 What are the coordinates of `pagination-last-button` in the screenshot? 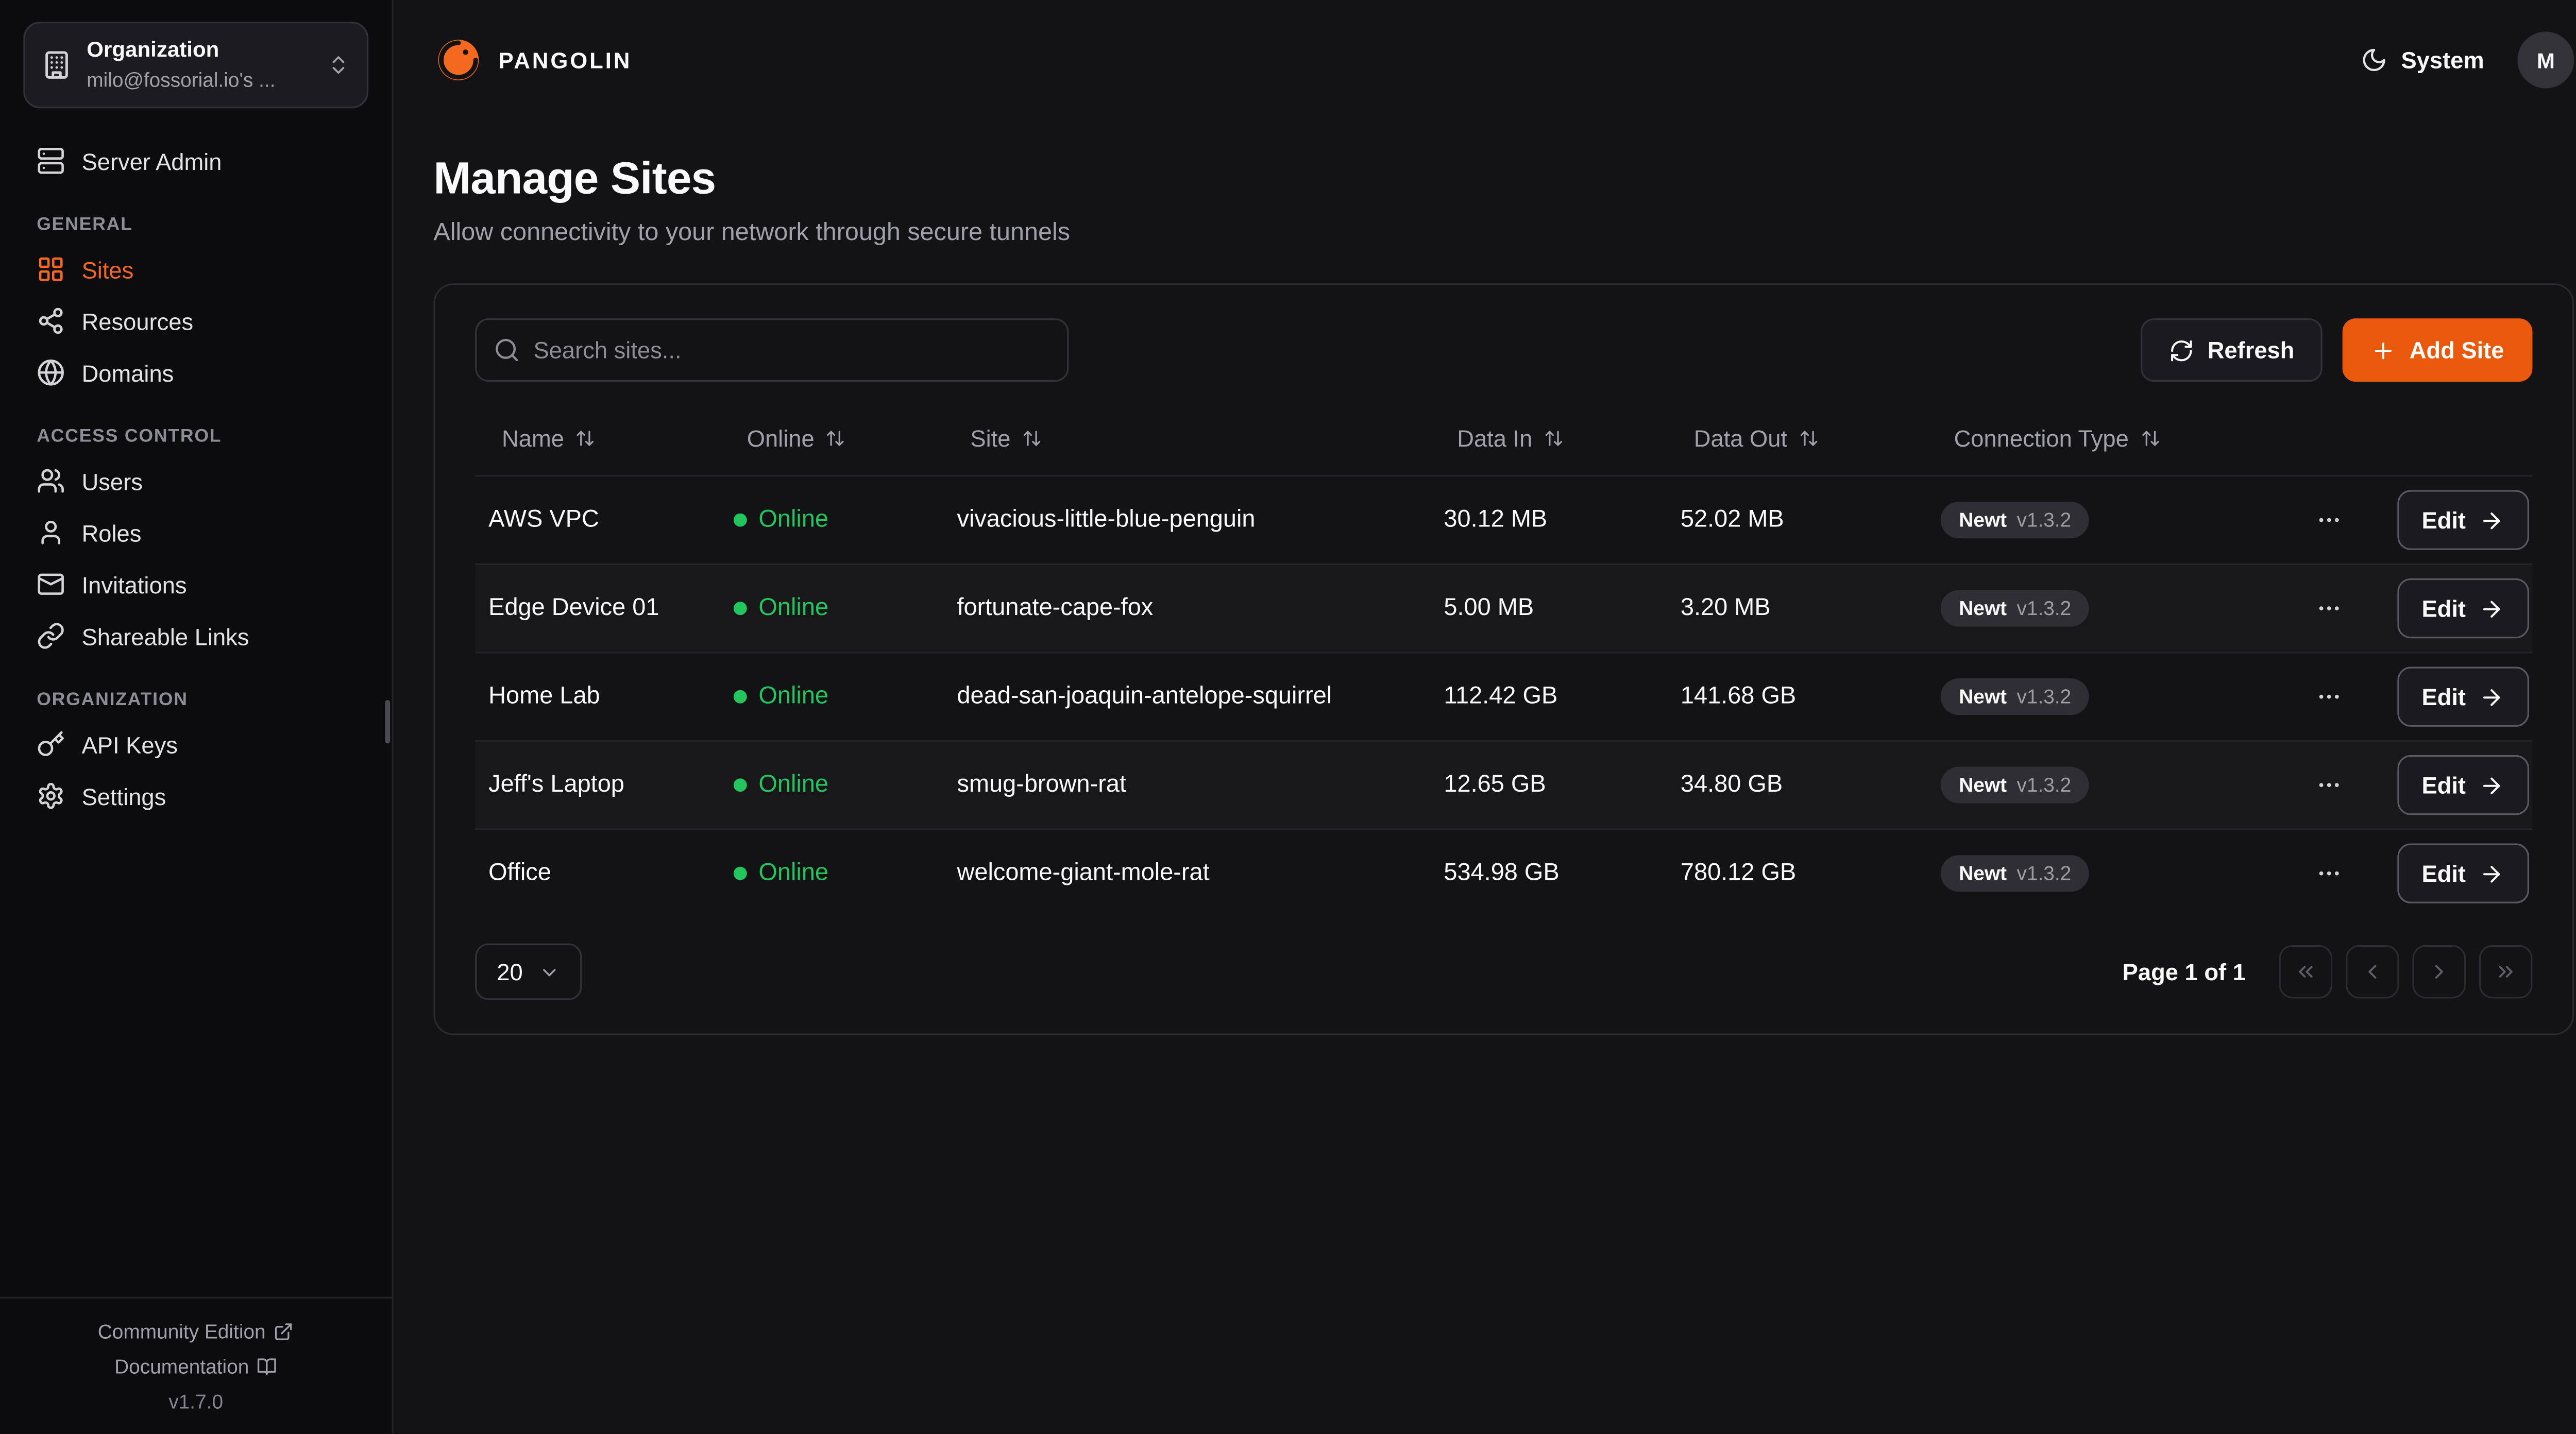 It's located at (2506, 972).